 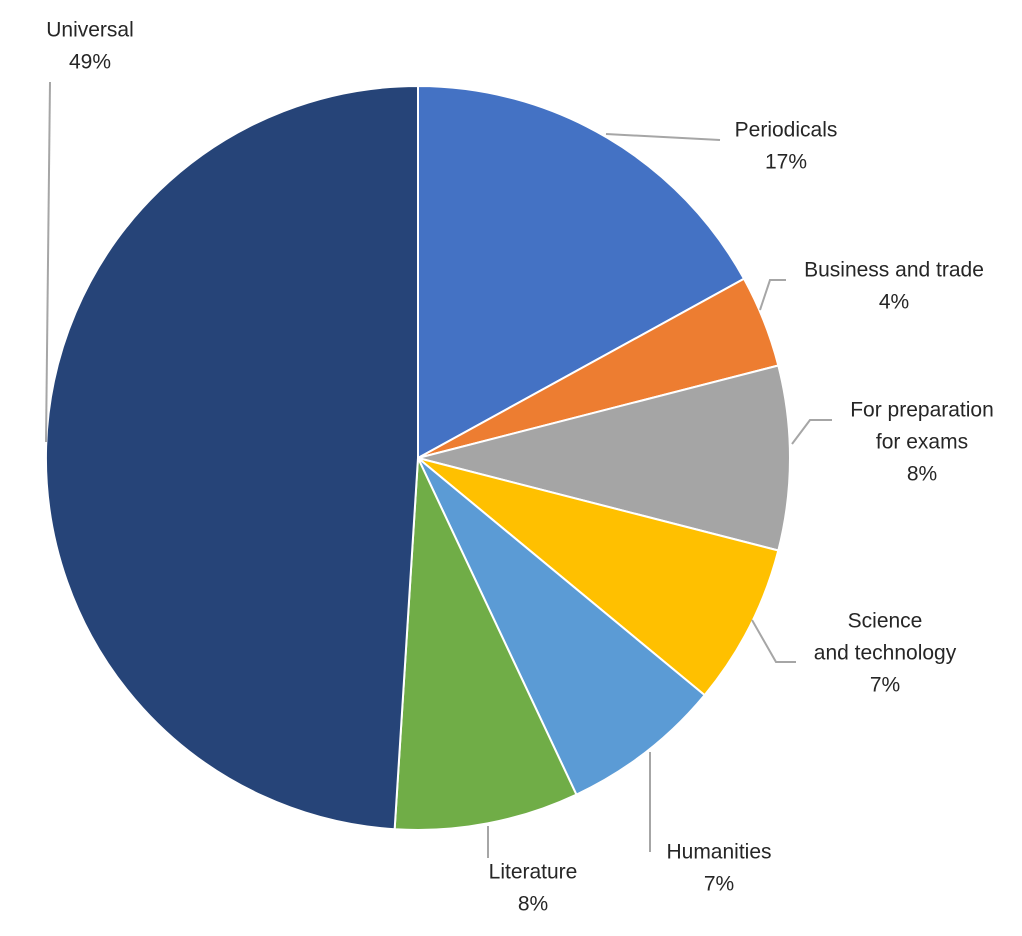 I want to click on pie-slice-humanities, so click(x=562, y=626).